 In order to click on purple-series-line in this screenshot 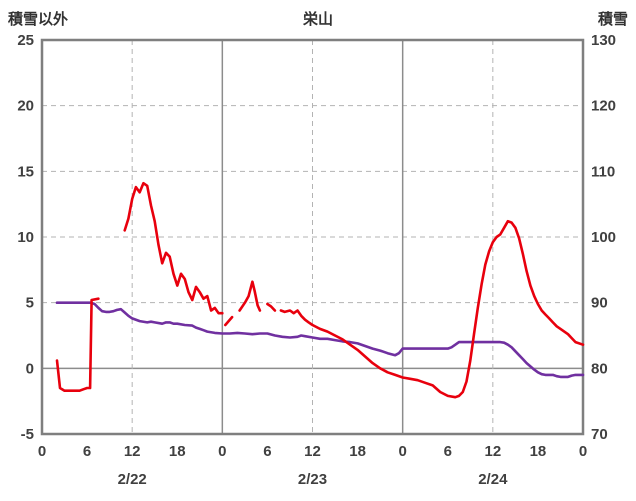, I will do `click(320, 340)`.